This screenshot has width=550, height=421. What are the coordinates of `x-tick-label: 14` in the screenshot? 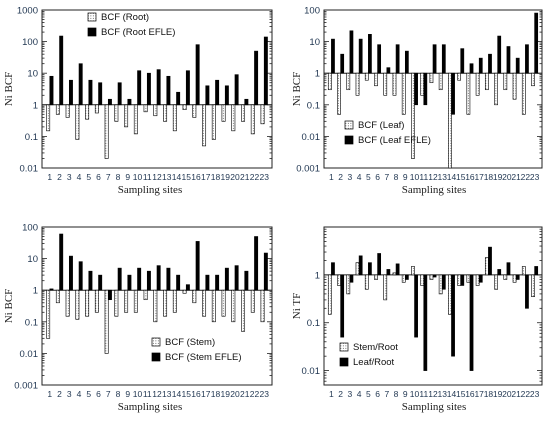 It's located at (177, 394).